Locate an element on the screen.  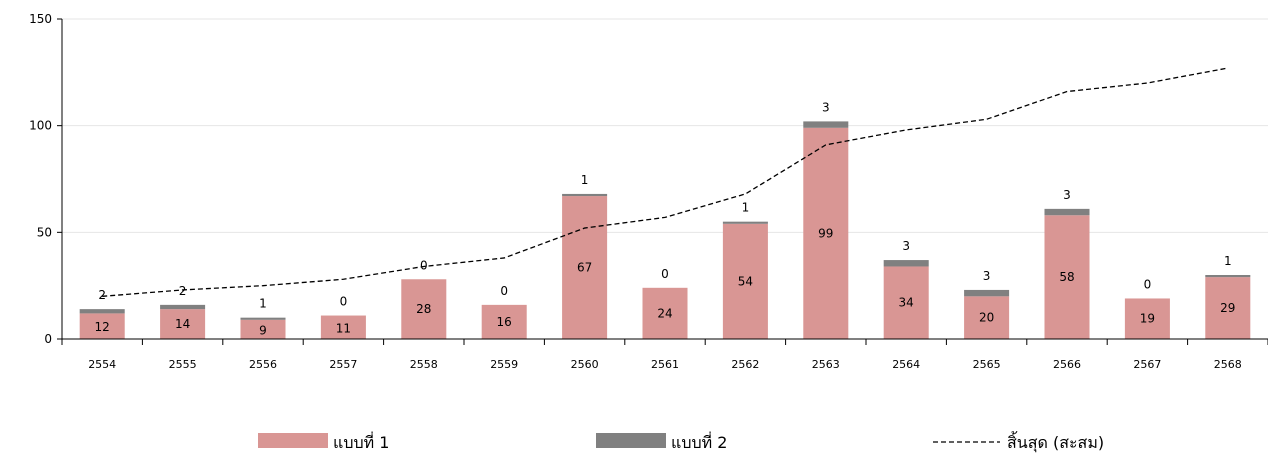
y-tick-label: 50 is located at coordinates (44, 232).